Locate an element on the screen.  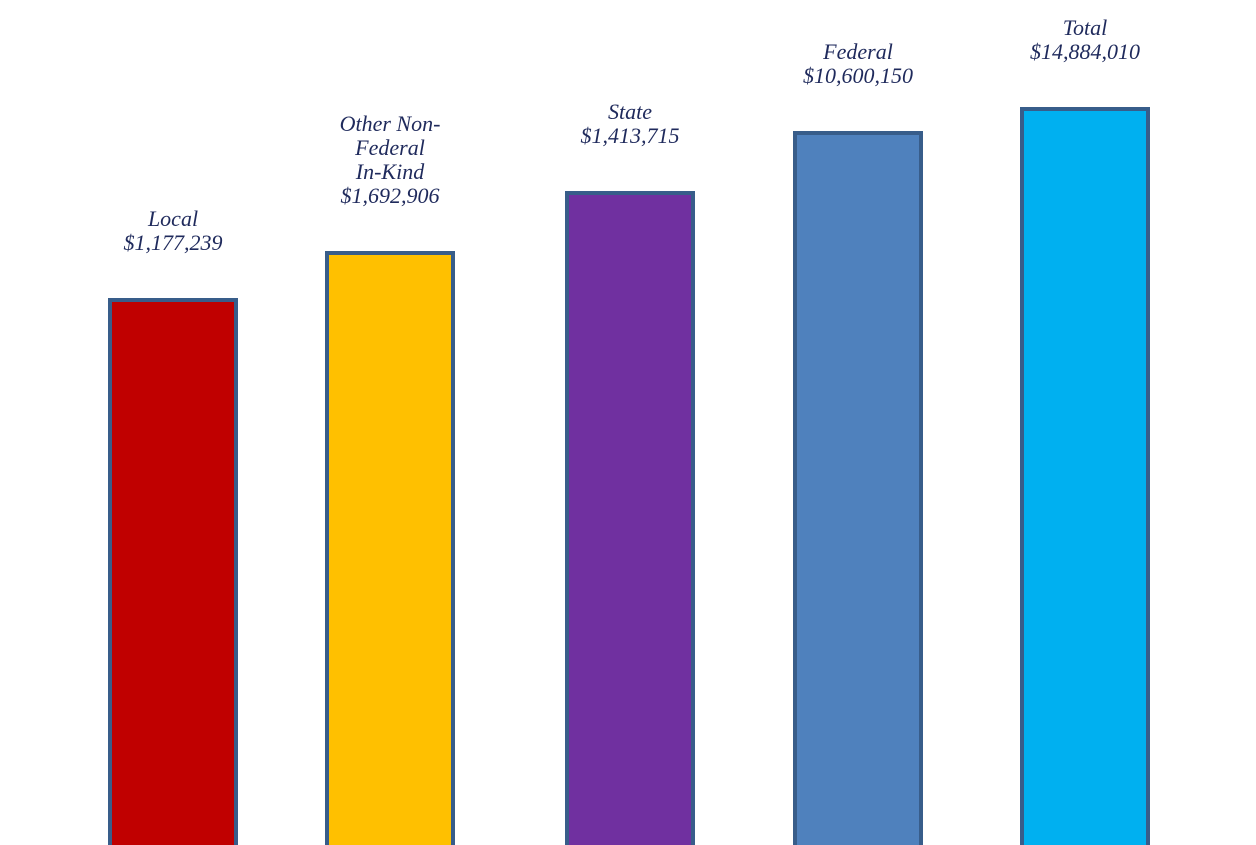
bar-label-line: $14,884,010 is located at coordinates (1085, 51).